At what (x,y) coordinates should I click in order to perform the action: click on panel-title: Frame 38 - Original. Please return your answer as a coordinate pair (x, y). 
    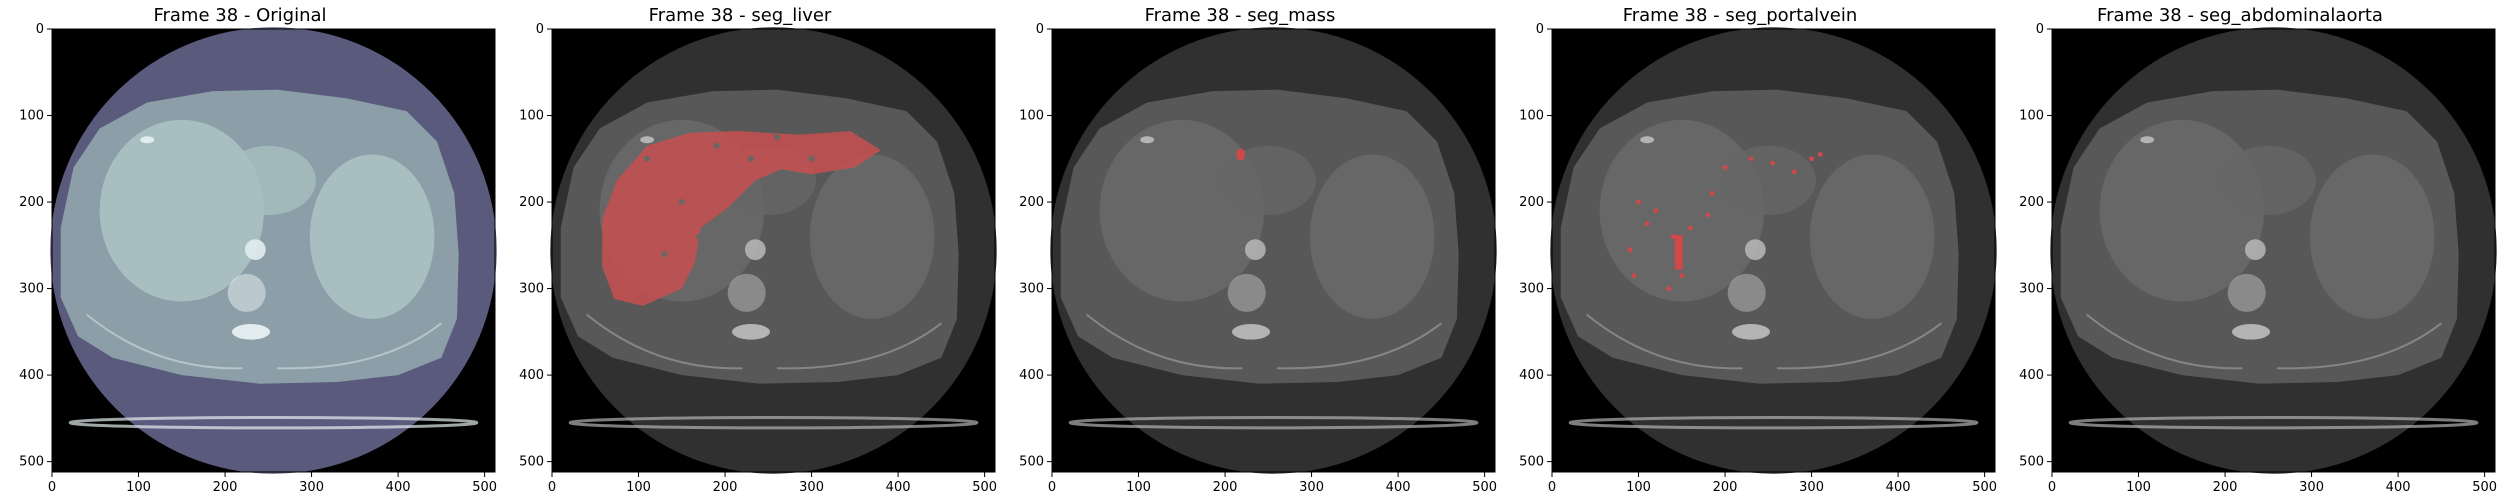
    Looking at the image, I should click on (240, 15).